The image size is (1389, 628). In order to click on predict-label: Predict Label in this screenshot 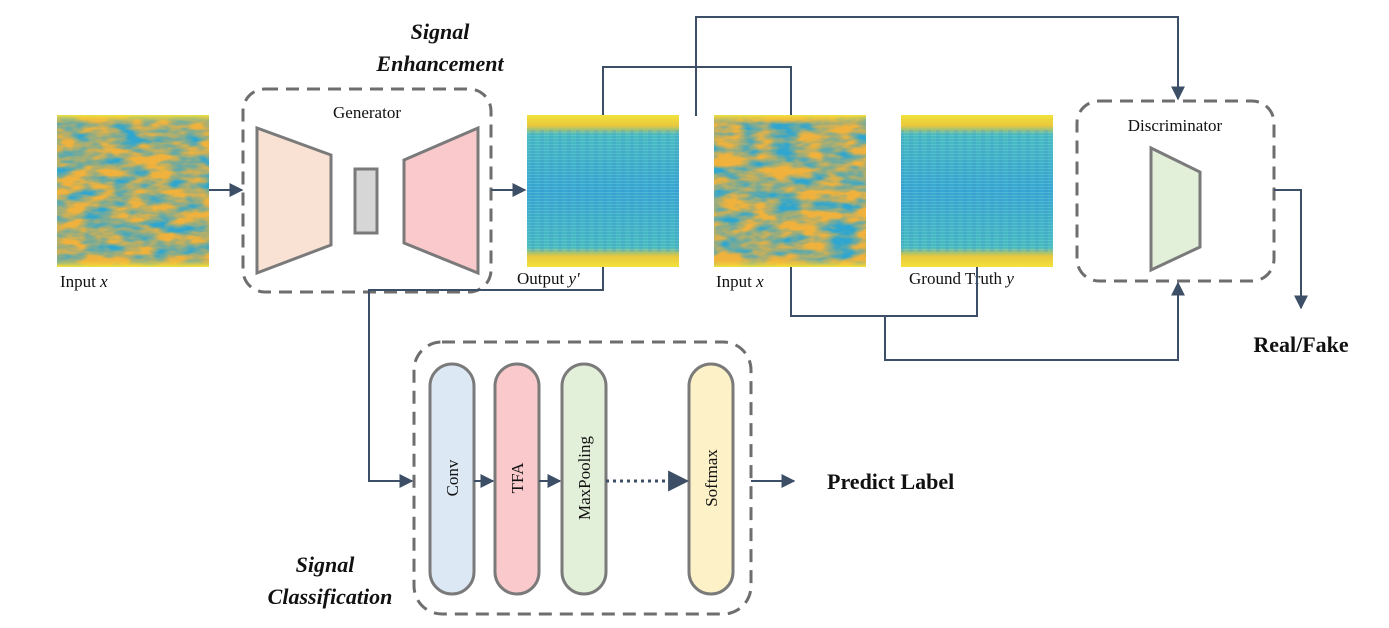, I will do `click(890, 481)`.